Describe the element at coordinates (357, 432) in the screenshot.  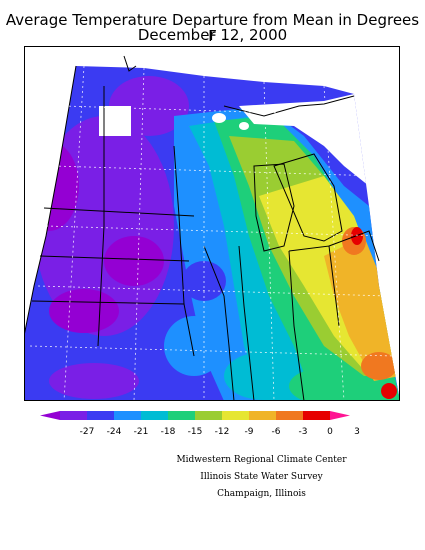
I see `legend-tick-label: 3` at that location.